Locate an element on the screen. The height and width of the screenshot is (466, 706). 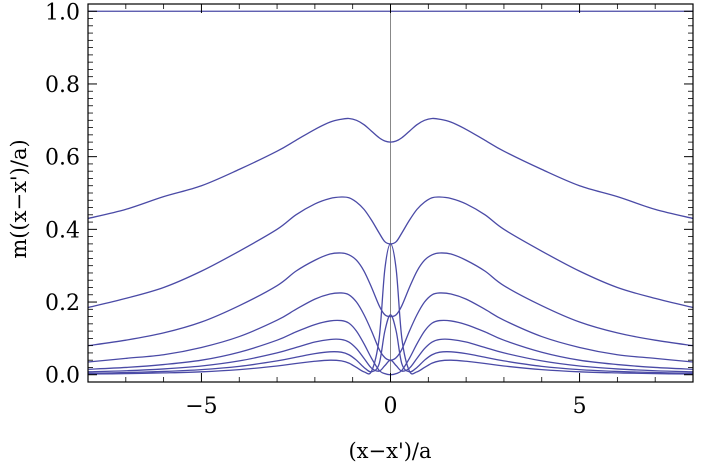
y-tick-label: 0.4 is located at coordinates (62, 230).